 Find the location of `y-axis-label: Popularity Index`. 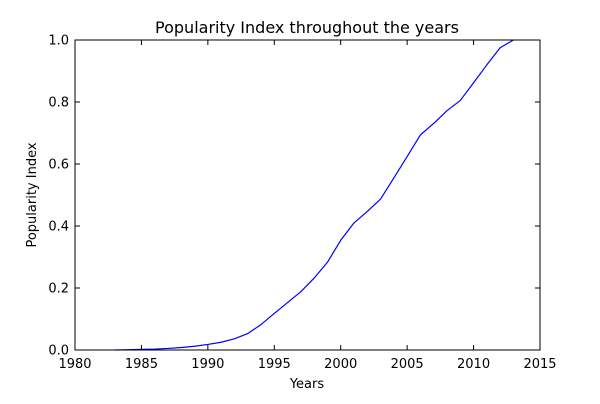

y-axis-label: Popularity Index is located at coordinates (32, 194).